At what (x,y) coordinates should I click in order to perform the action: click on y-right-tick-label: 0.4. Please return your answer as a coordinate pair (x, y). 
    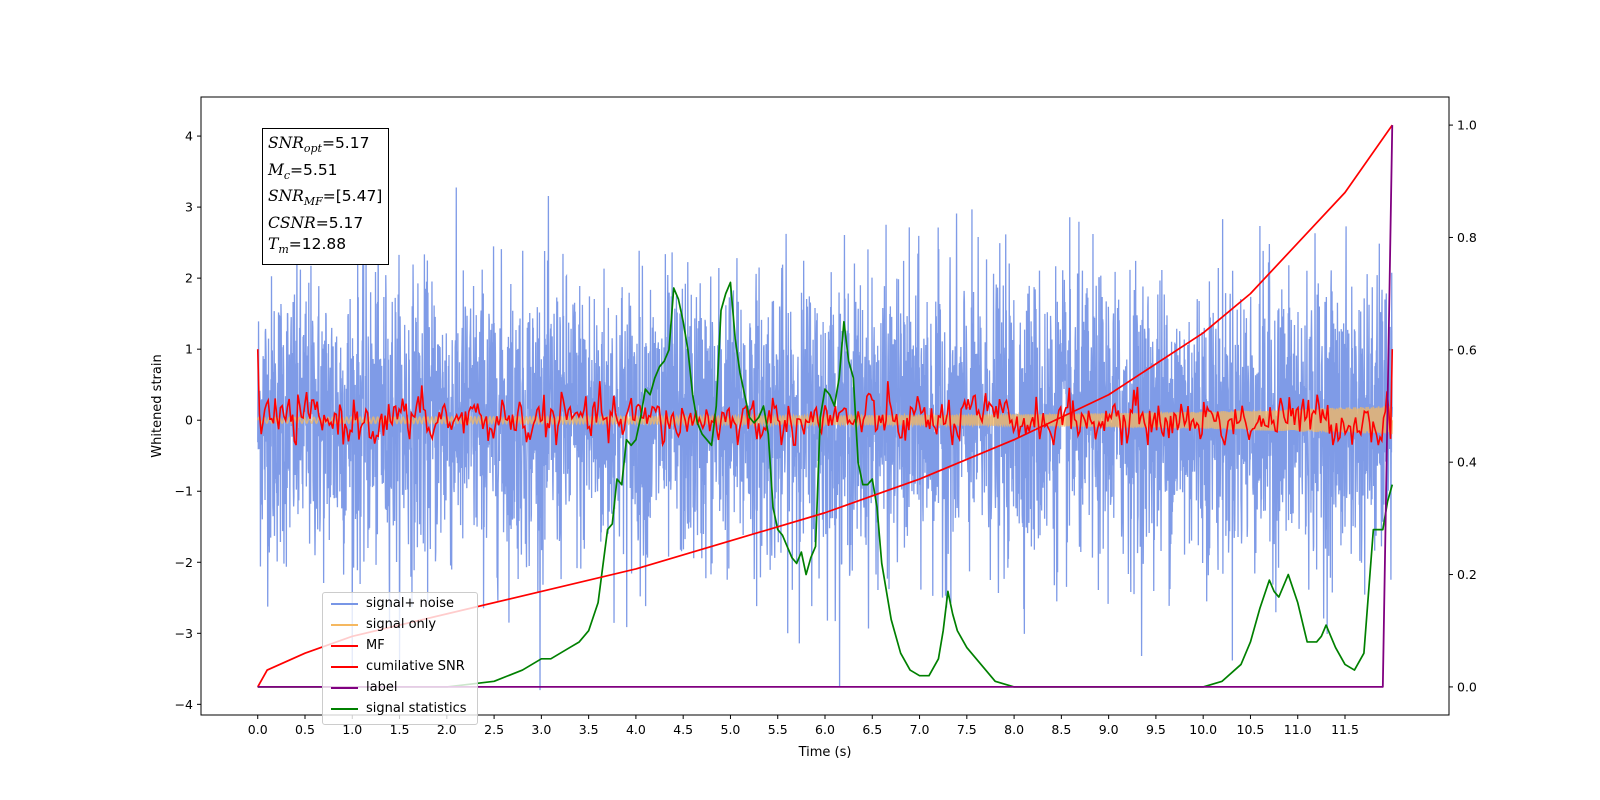
    Looking at the image, I should click on (1467, 462).